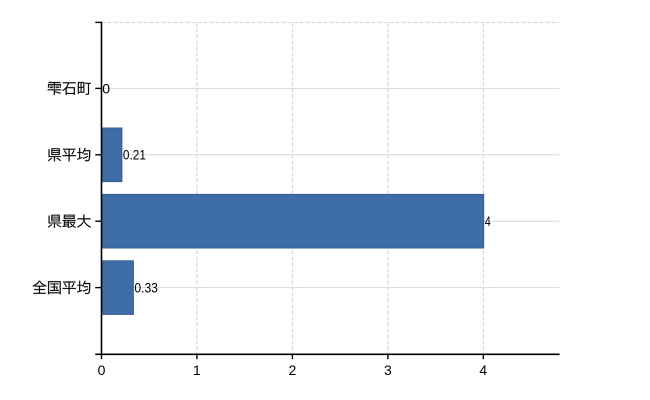 The image size is (650, 400). I want to click on svg-text: 2, so click(293, 370).